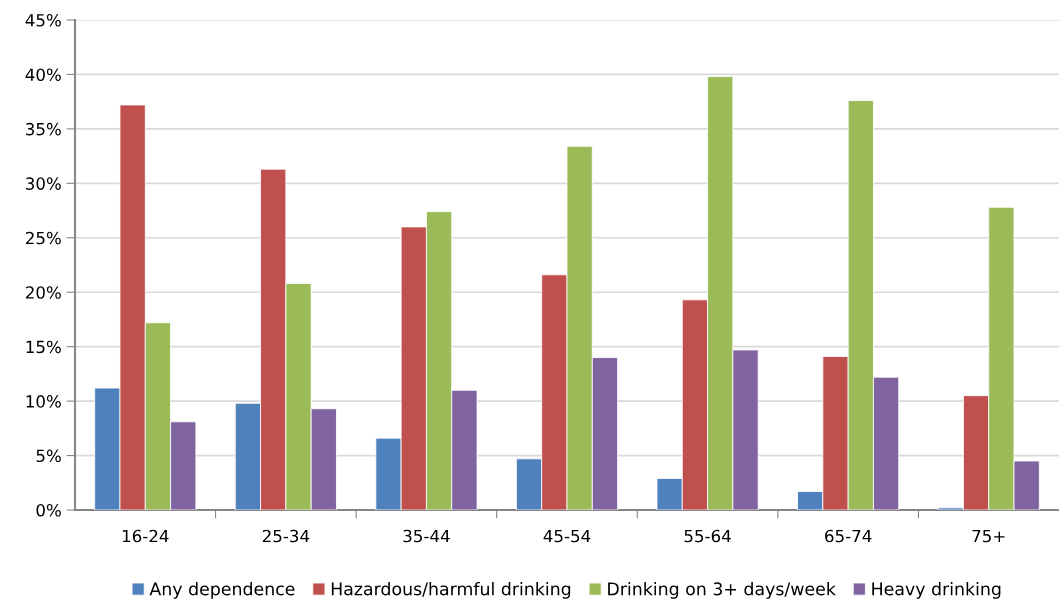 This screenshot has height=610, width=1059. I want to click on x-tick-label: 45-54, so click(567, 536).